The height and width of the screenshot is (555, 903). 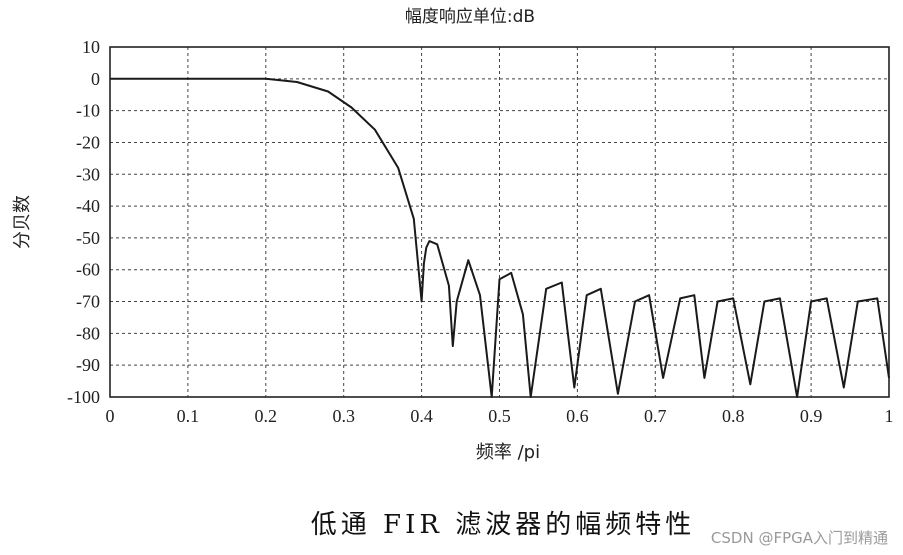 I want to click on y-tick-label: -40, so click(x=88, y=206).